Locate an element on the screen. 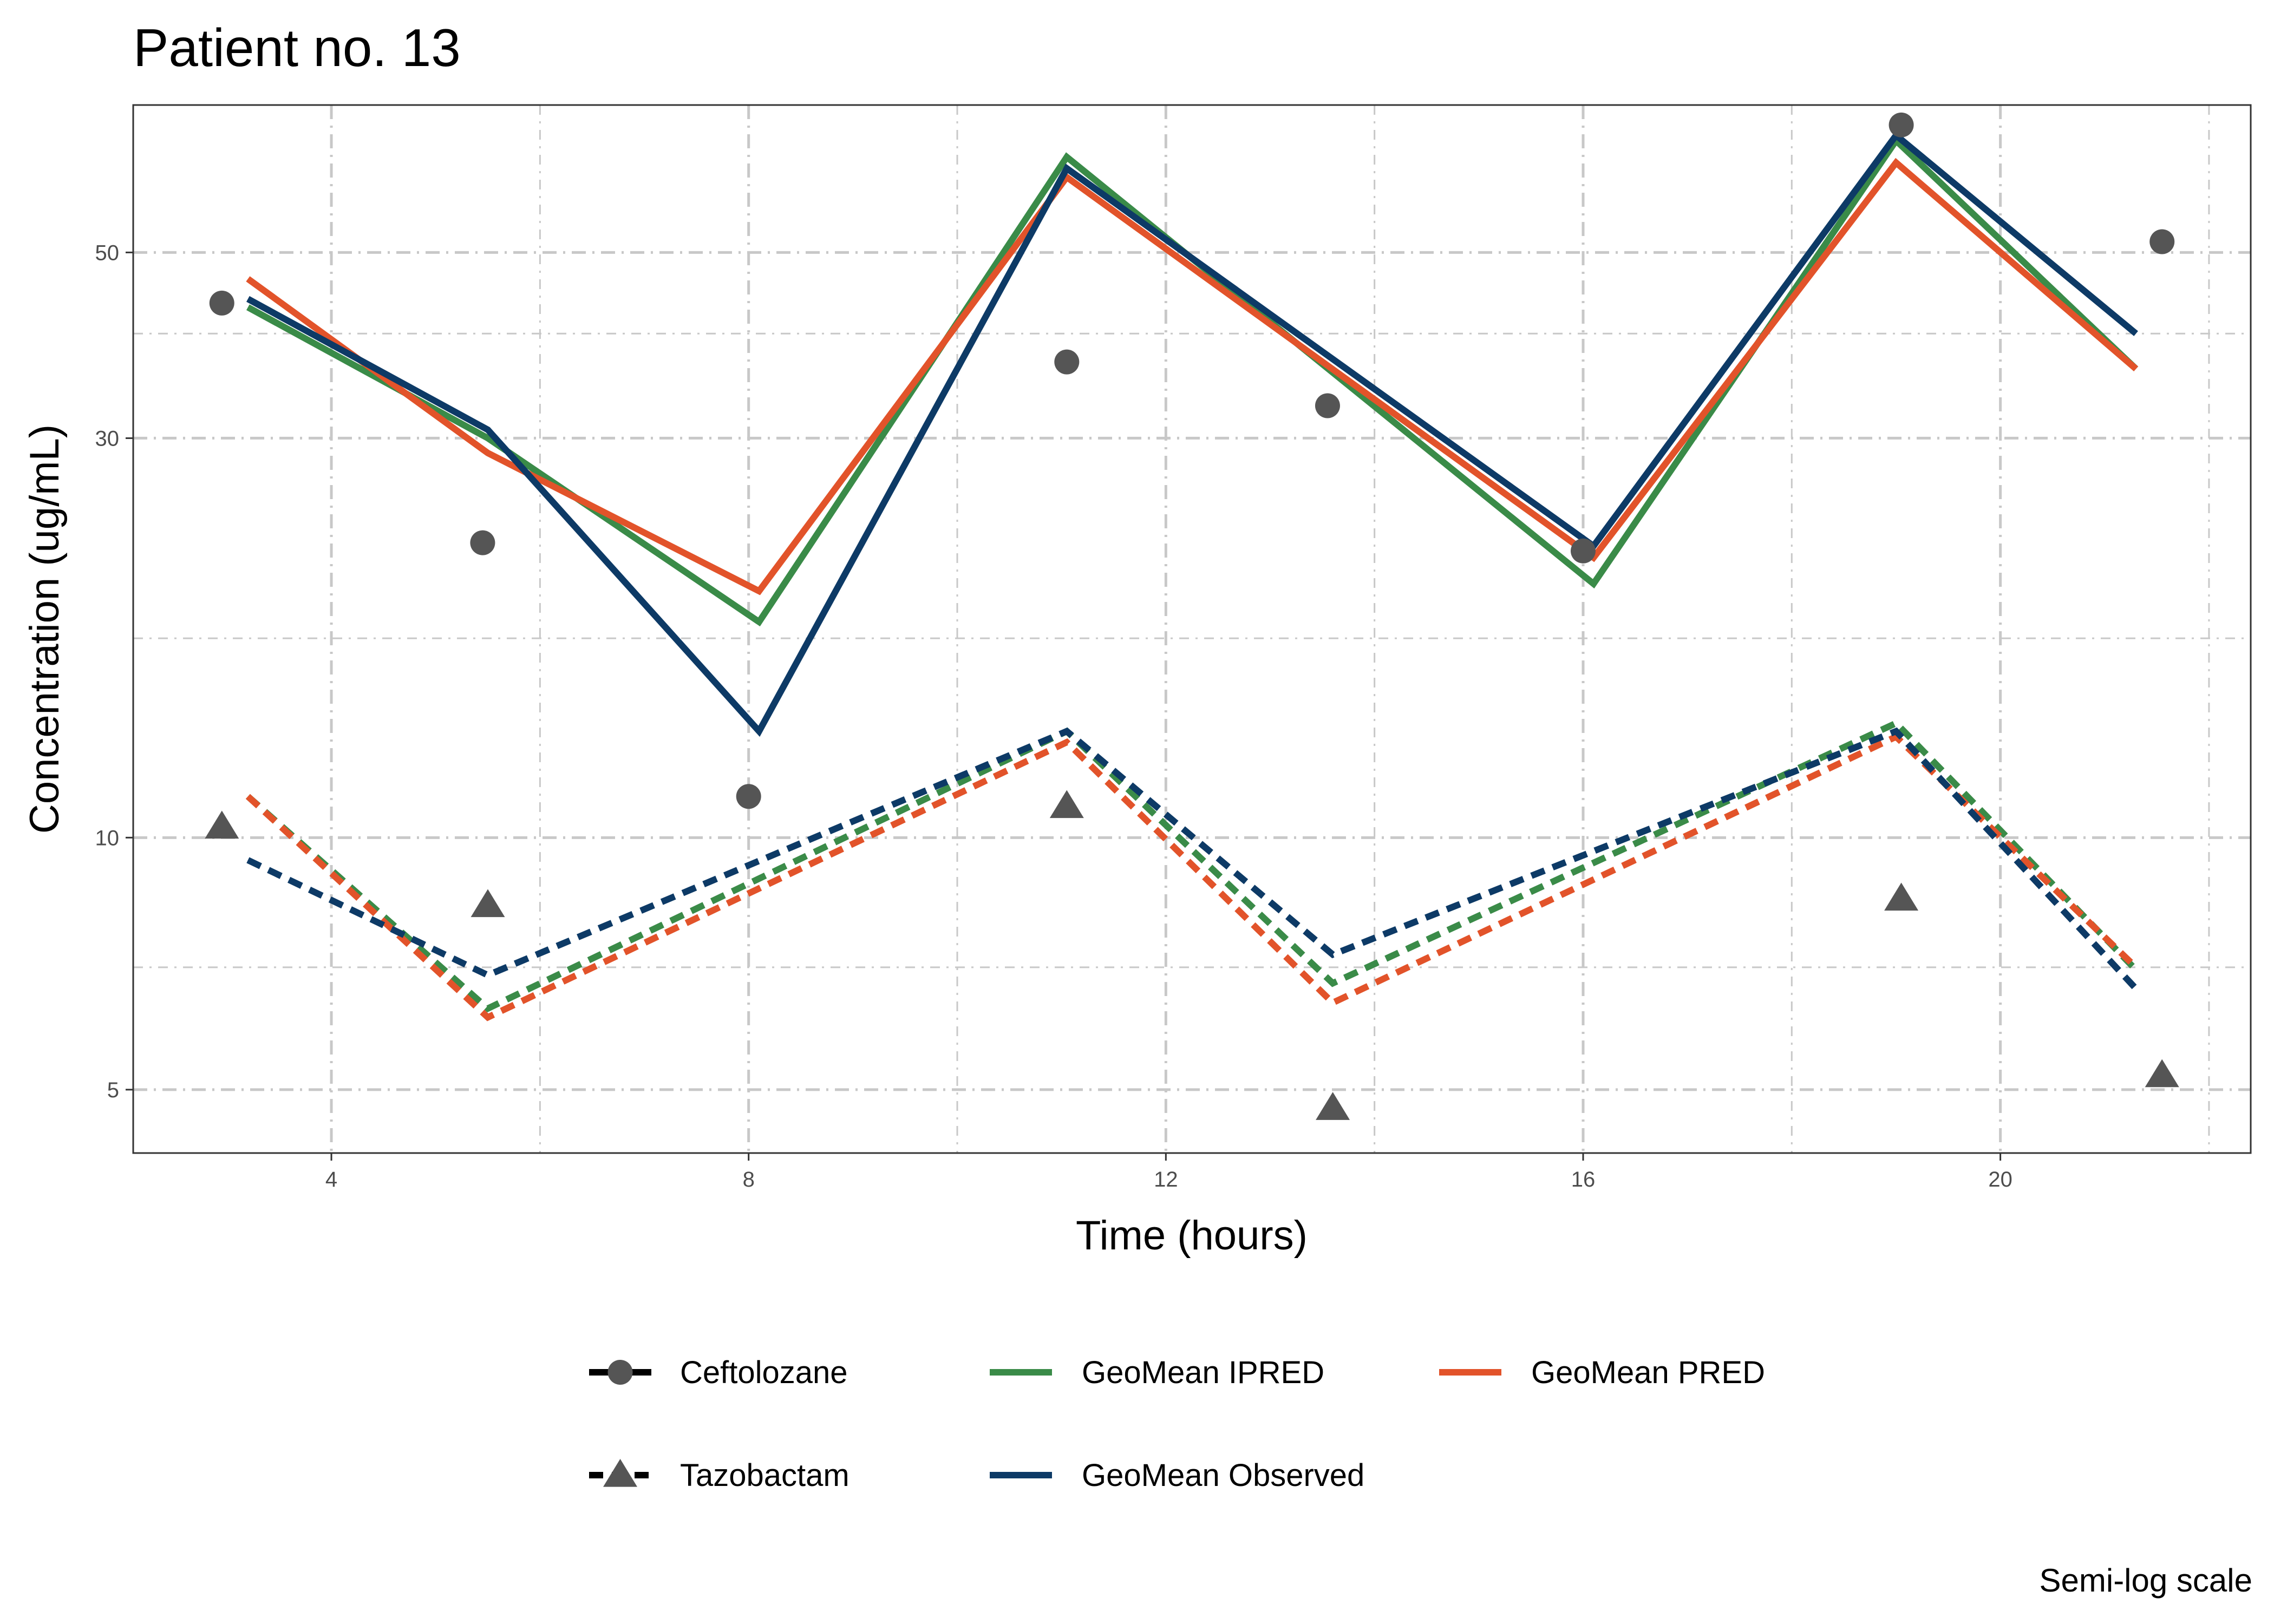 The image size is (2274, 1624). y-tick-label: 5 is located at coordinates (113, 1090).